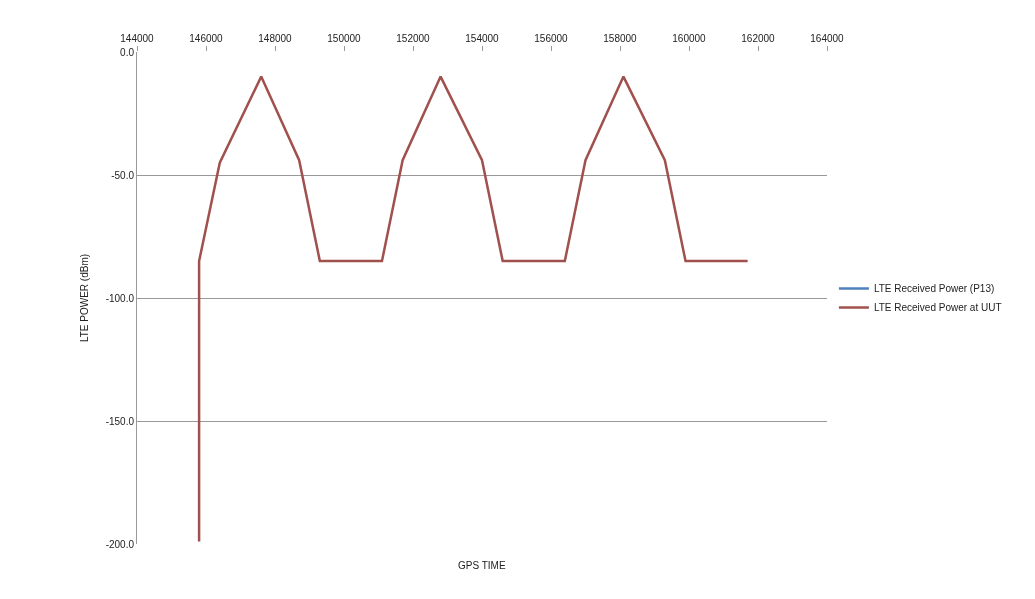  Describe the element at coordinates (551, 38) in the screenshot. I see `x-tick-label: 156000` at that location.